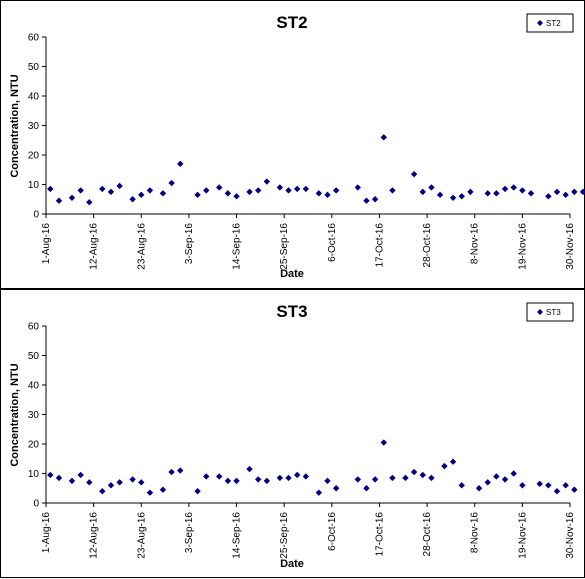 This screenshot has height=579, width=585. What do you see at coordinates (46, 533) in the screenshot?
I see `x-tick-label: 1-Aug-16` at bounding box center [46, 533].